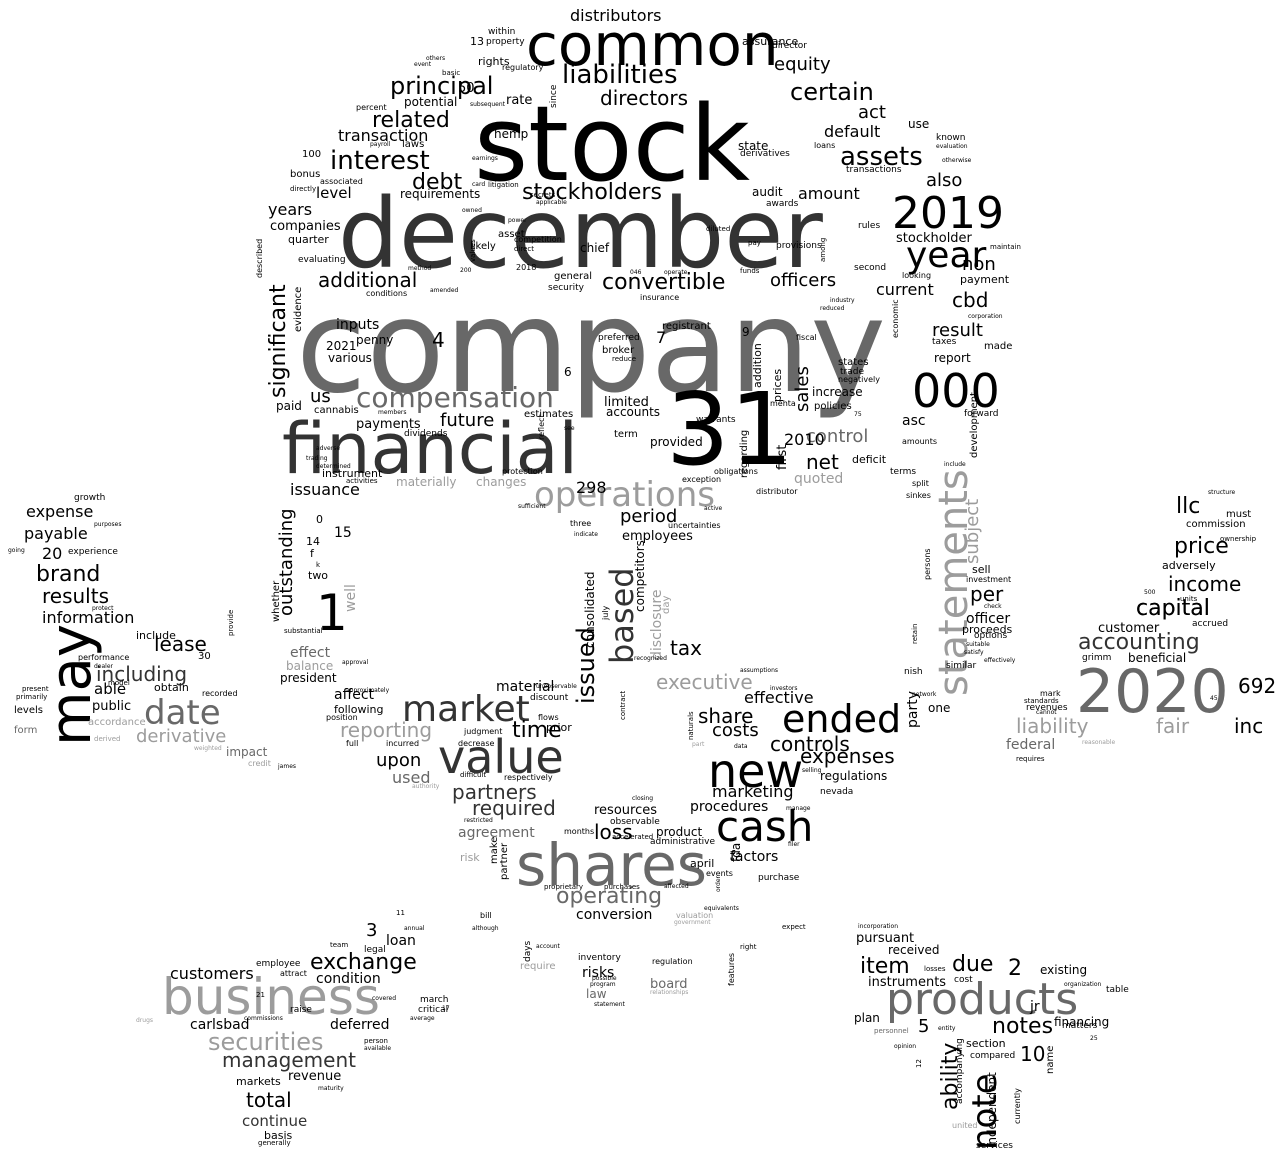  Describe the element at coordinates (754, 243) in the screenshot. I see `word: pay` at that location.